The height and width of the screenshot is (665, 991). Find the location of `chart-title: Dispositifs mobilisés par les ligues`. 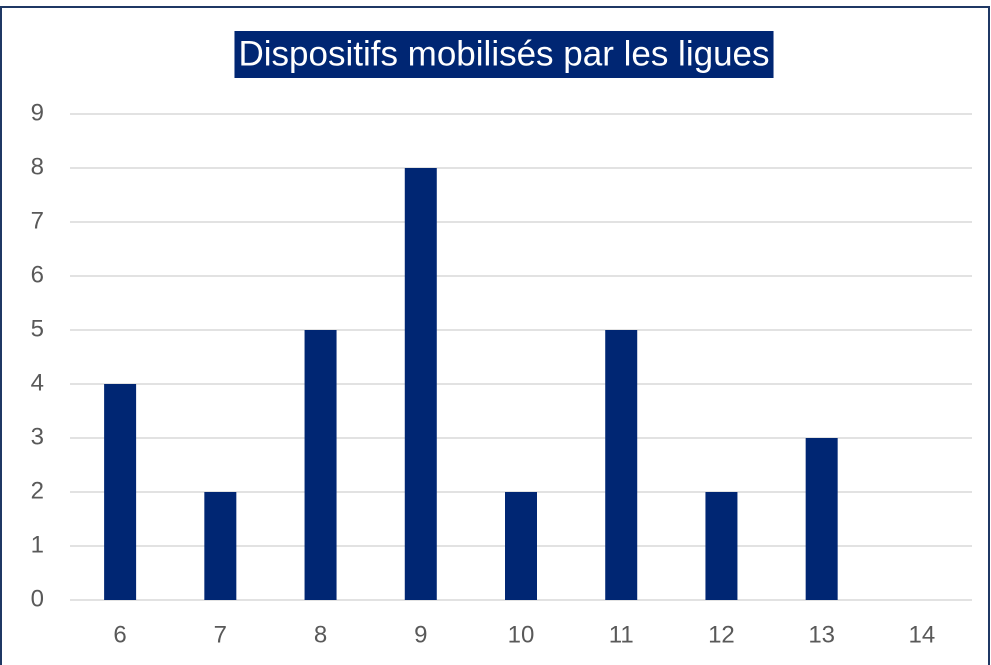

chart-title: Dispositifs mobilisés par les ligues is located at coordinates (503, 53).